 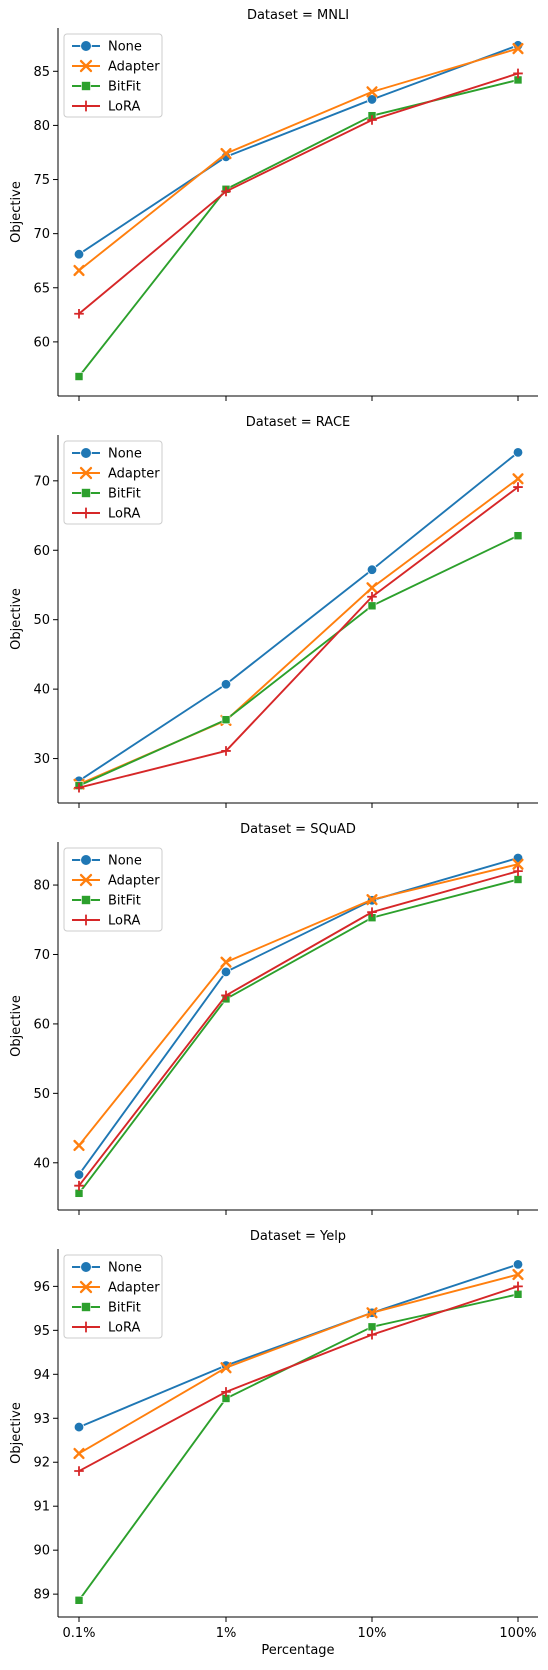 I want to click on x-axis-label: Percentage, so click(x=297, y=1650).